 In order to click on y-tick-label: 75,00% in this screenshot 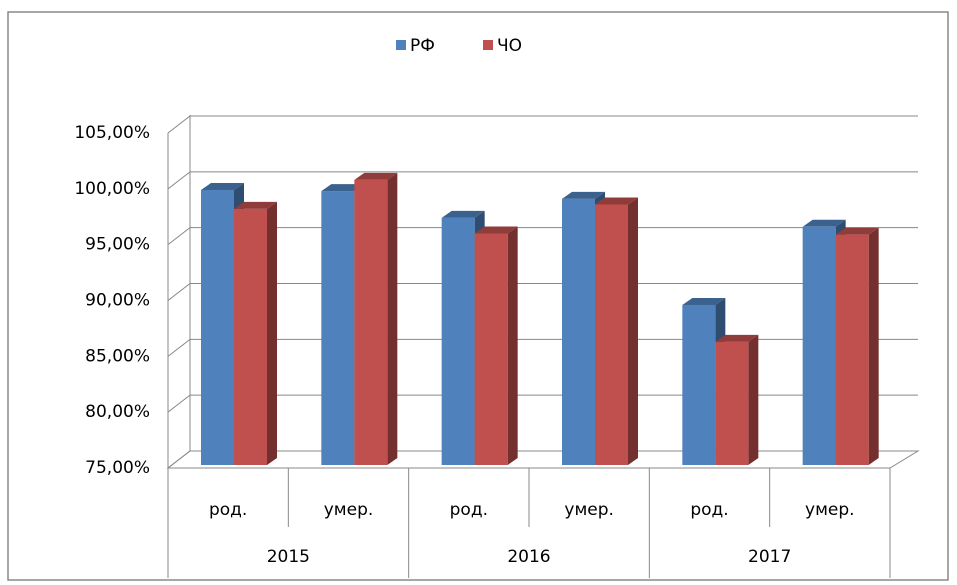, I will do `click(117, 468)`.